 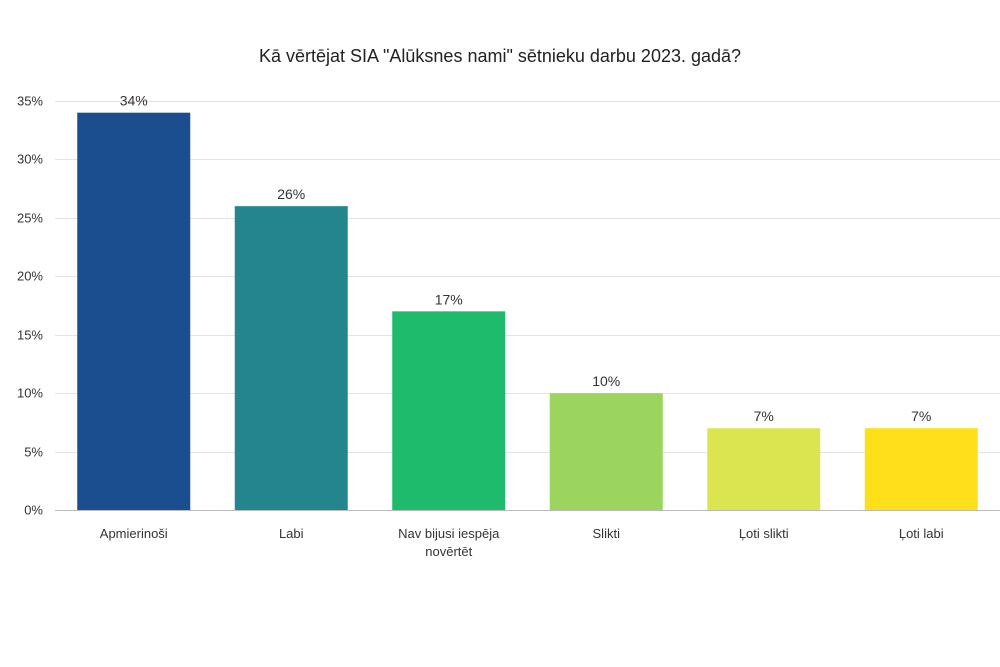 I want to click on bar-value-label: 10%, so click(x=606, y=381).